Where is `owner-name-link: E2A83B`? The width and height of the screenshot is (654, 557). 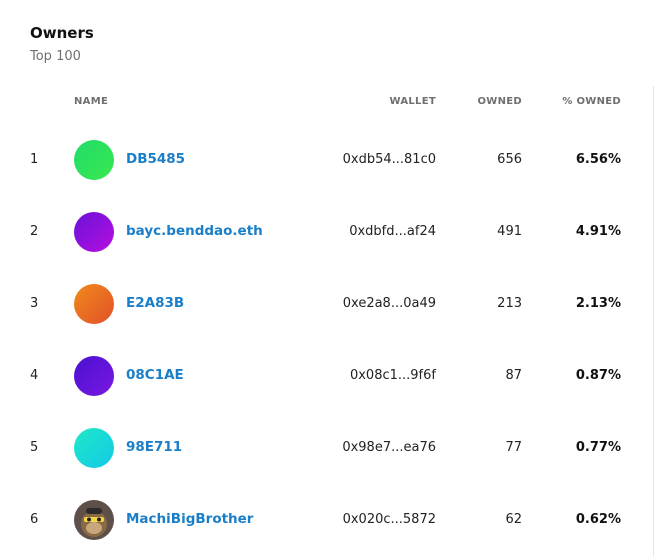
owner-name-link: E2A83B is located at coordinates (155, 303).